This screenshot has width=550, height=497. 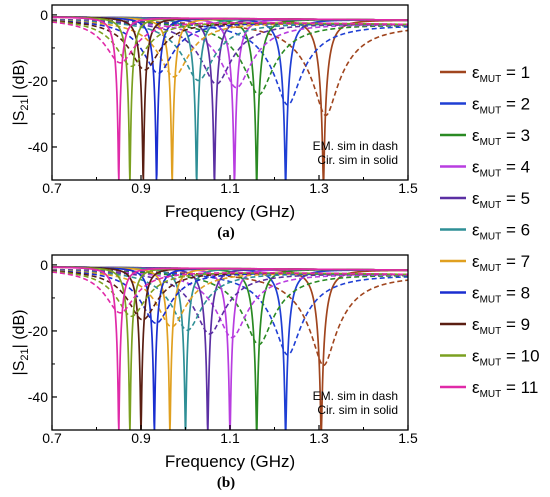 What do you see at coordinates (226, 483) in the screenshot?
I see `panel-label: (b)` at bounding box center [226, 483].